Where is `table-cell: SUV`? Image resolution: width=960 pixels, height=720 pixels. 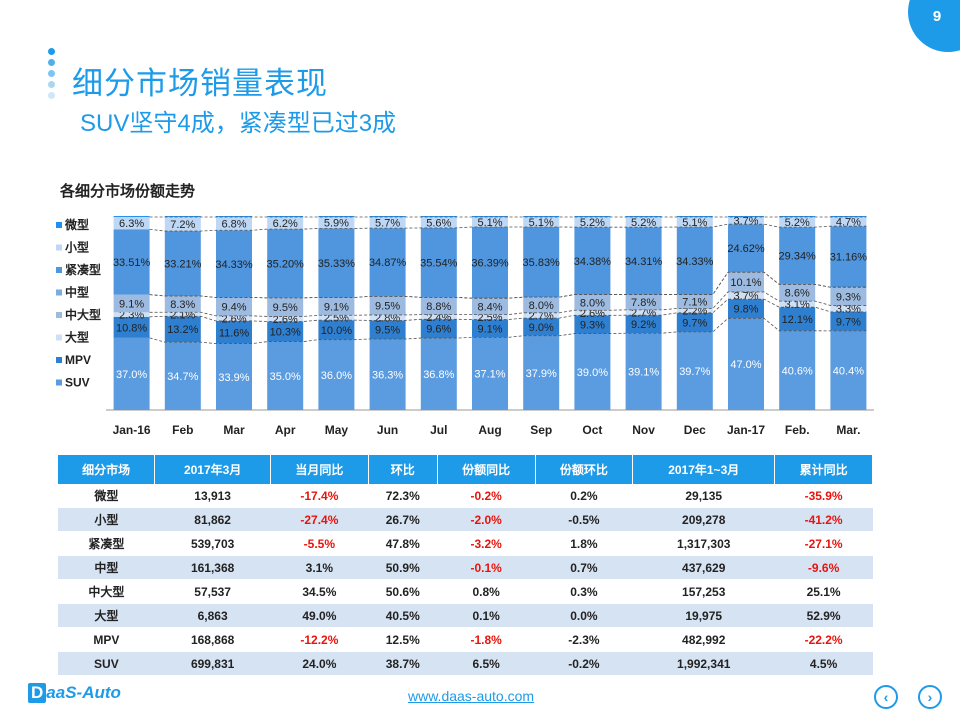
table-cell: SUV is located at coordinates (106, 663).